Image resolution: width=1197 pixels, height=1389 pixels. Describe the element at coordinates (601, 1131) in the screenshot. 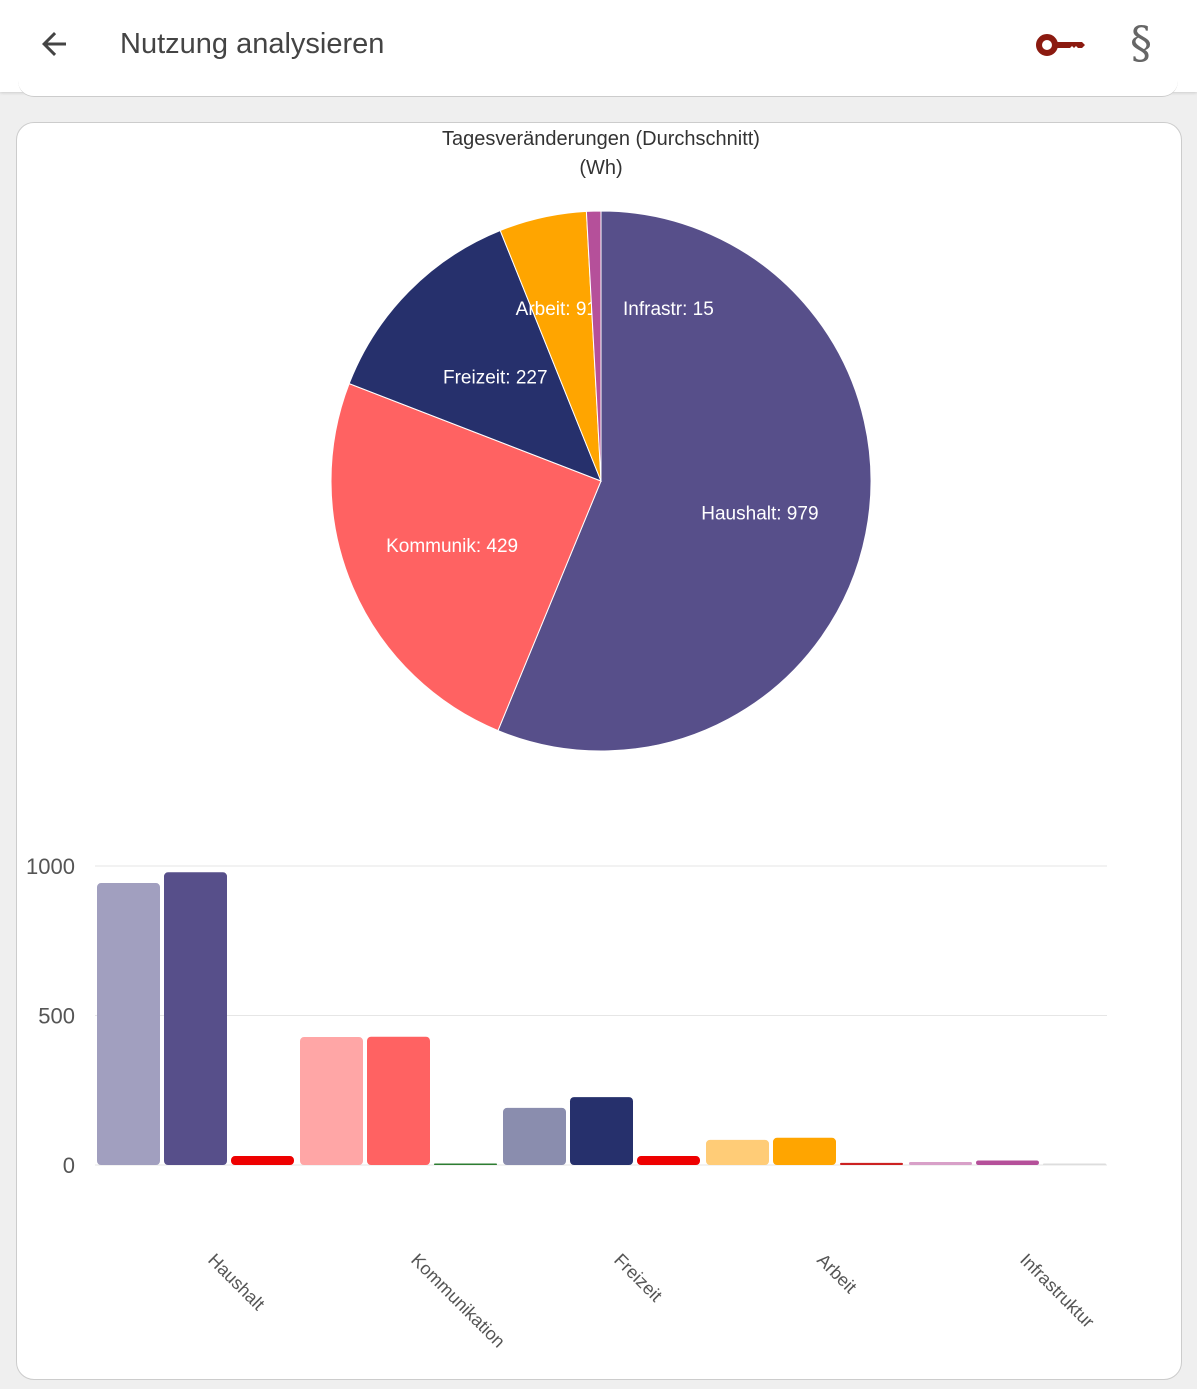

I see `bar-freizeit-b` at that location.